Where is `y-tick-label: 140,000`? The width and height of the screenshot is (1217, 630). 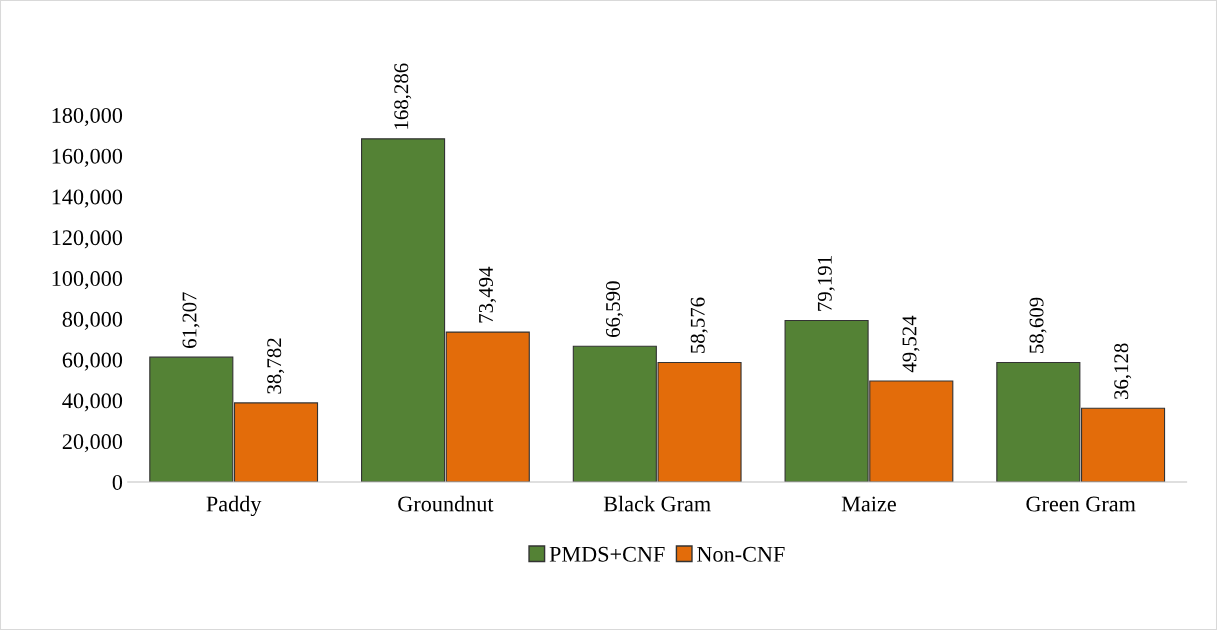 y-tick-label: 140,000 is located at coordinates (87, 198).